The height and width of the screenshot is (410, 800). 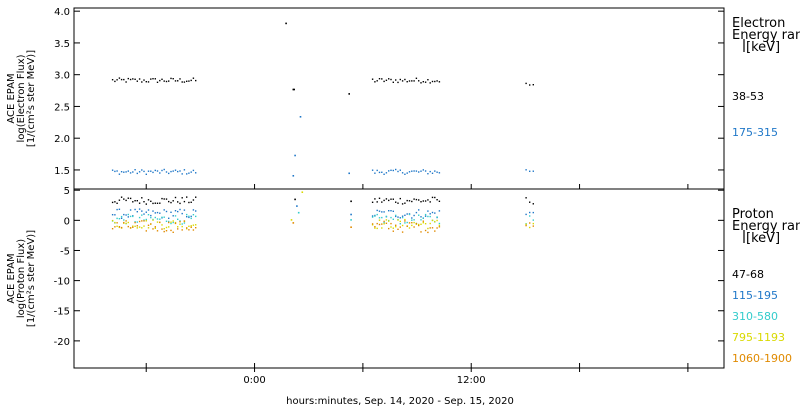 What do you see at coordinates (755, 132) in the screenshot?
I see `legend-entry: 175-315` at bounding box center [755, 132].